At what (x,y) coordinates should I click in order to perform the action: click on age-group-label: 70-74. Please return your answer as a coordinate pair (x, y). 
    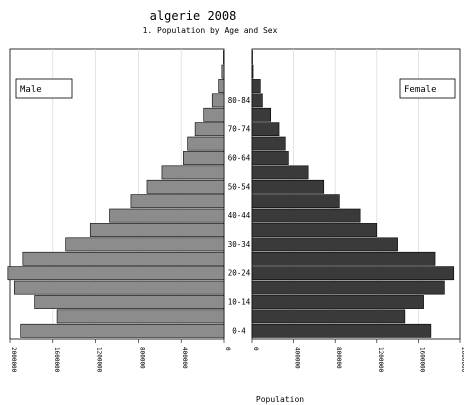
    Looking at the image, I should click on (239, 129).